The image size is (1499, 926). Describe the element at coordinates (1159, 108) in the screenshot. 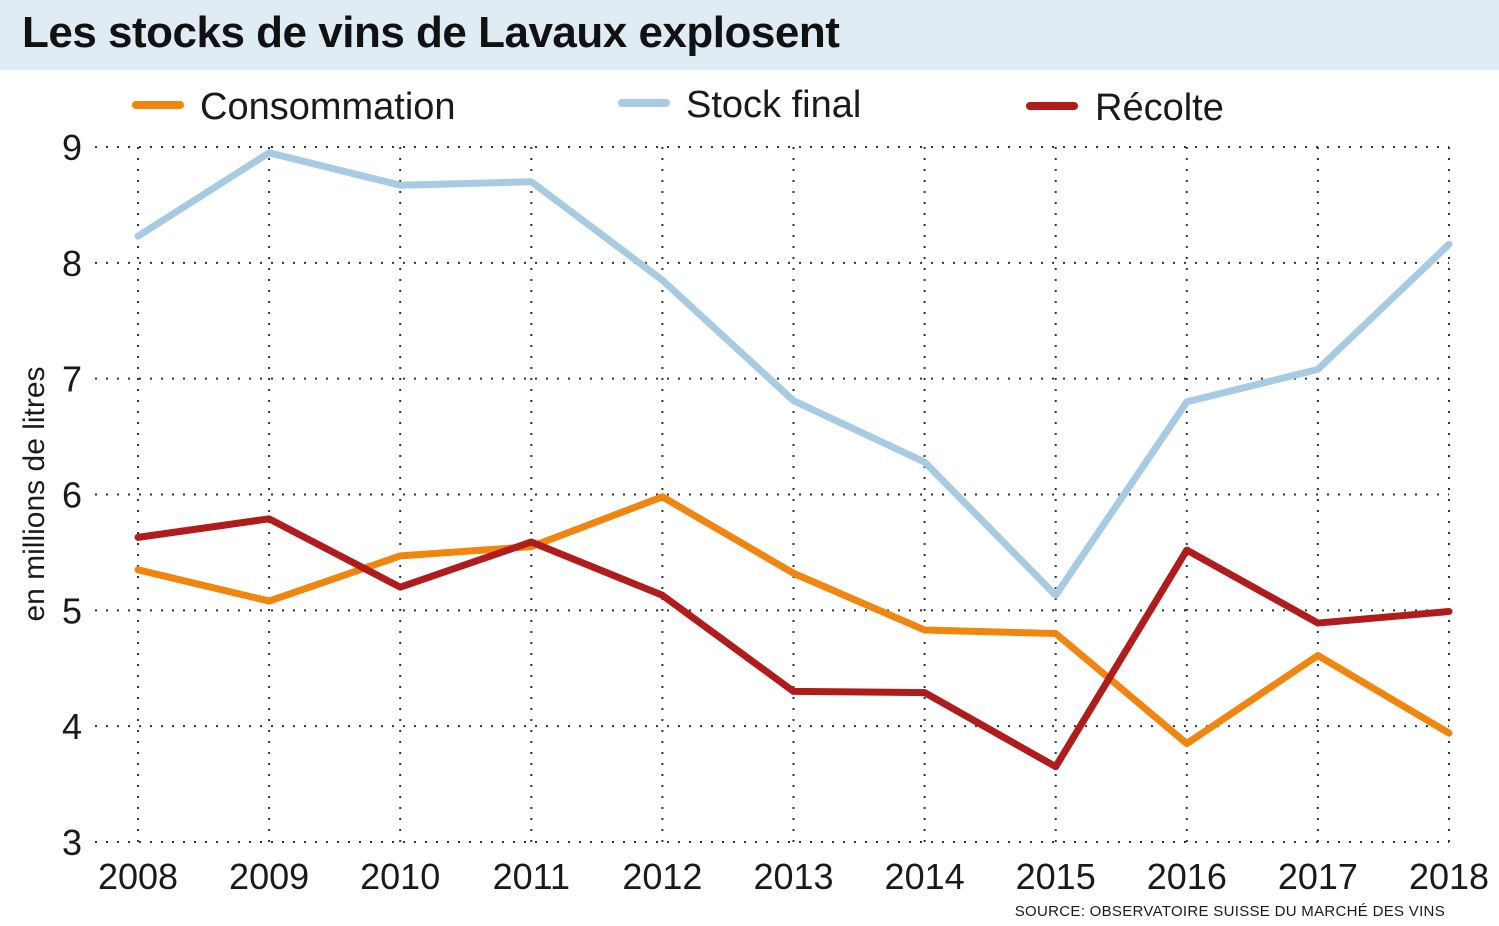

I see `legend-label: Récolte` at that location.